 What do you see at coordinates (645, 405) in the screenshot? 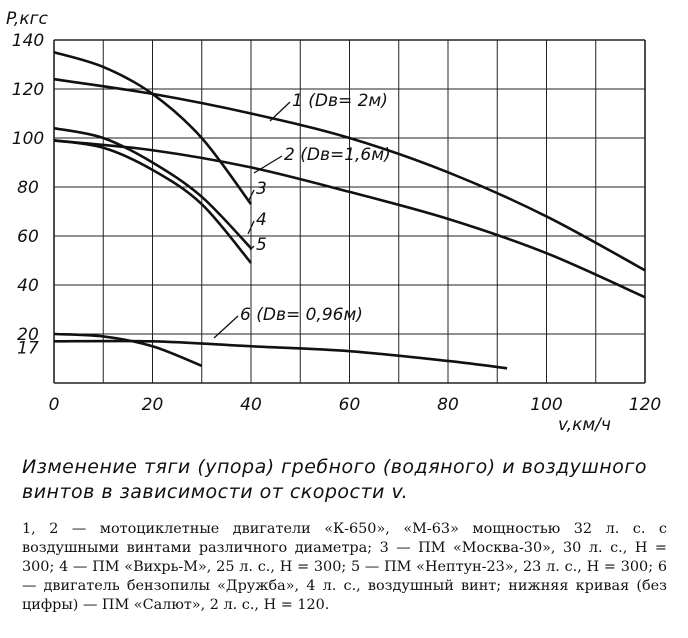
I see `x-tick-label: 120` at bounding box center [645, 405].